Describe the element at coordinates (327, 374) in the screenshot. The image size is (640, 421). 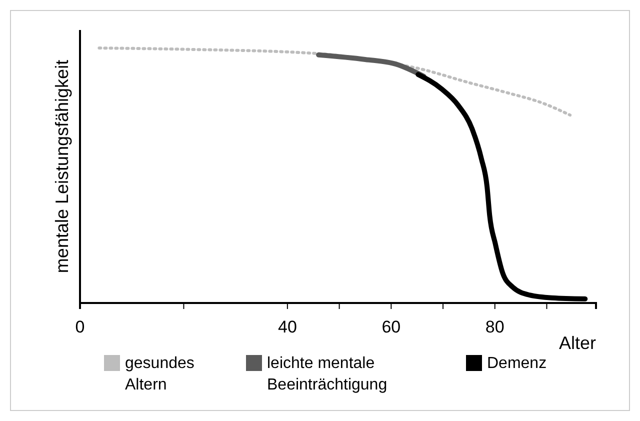
I see `legend-label: leichte mentale Beeinträchtigung` at that location.